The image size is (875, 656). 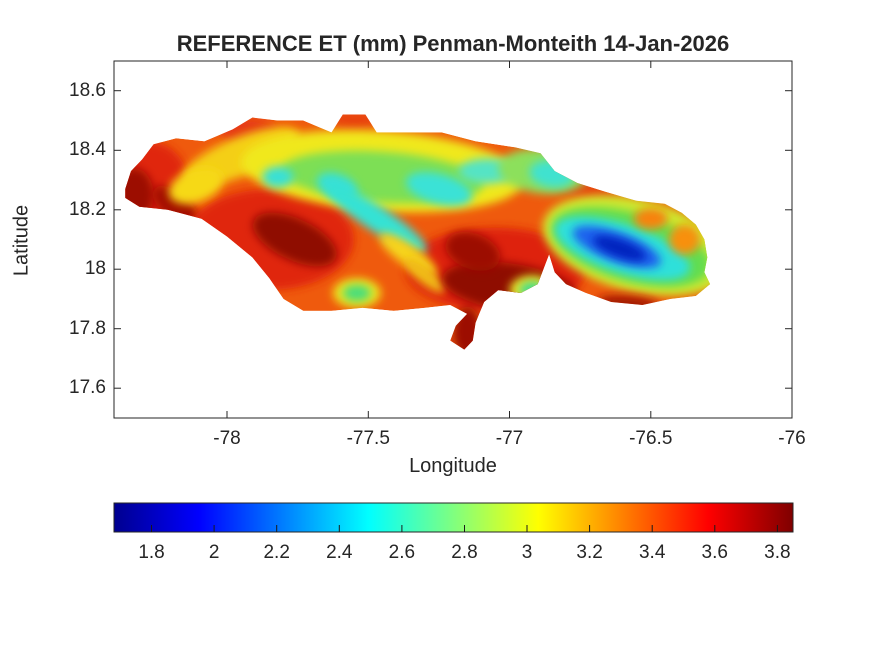 I want to click on y-tick-label: 17.8, so click(x=87, y=328).